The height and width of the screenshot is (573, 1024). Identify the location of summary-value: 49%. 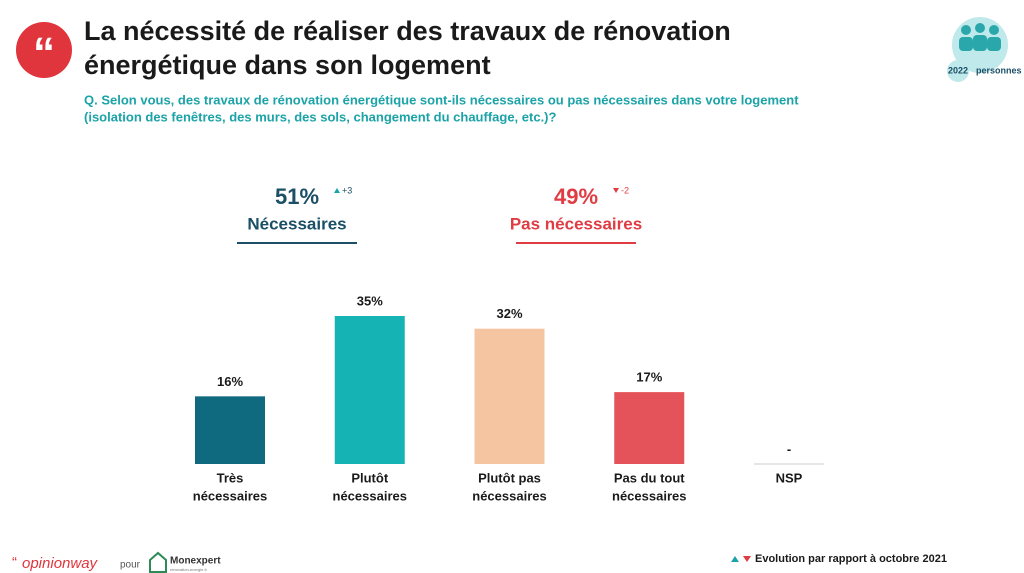
(576, 196).